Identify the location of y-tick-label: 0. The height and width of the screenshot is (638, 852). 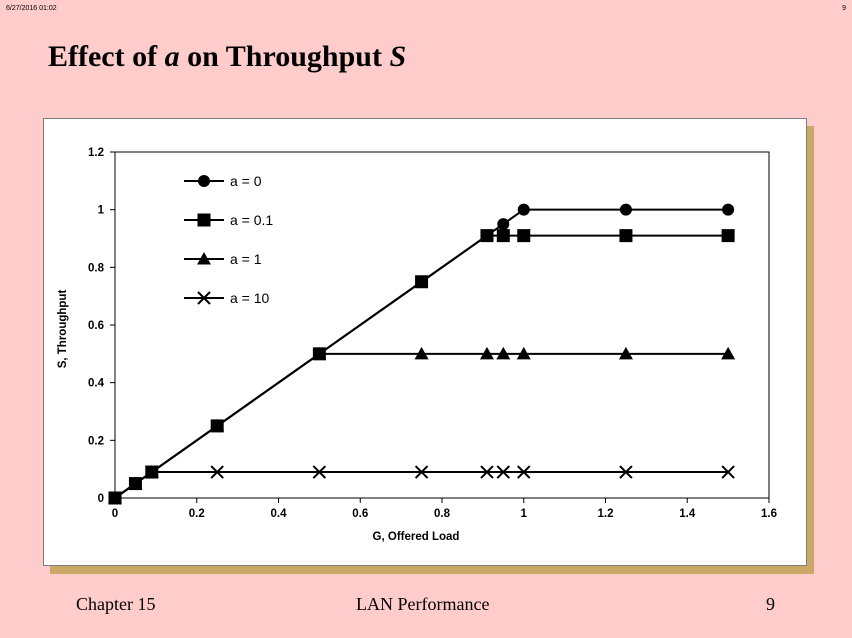
(101, 499).